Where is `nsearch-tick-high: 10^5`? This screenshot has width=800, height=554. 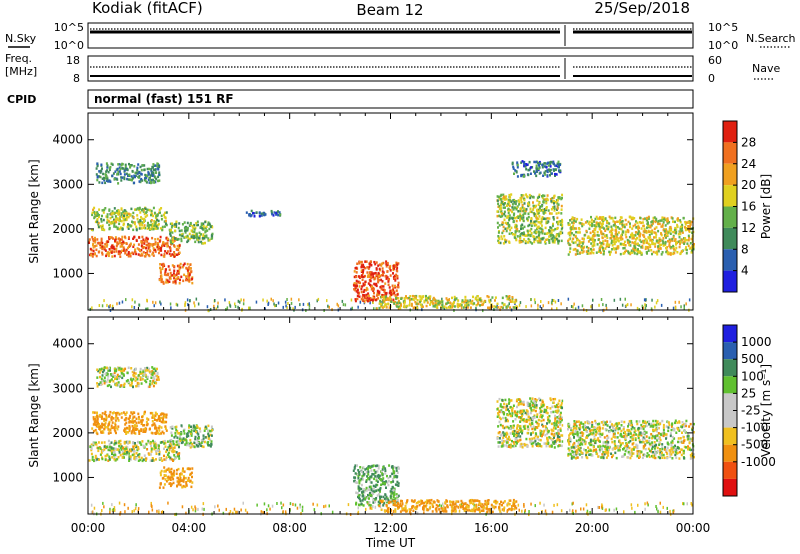 nsearch-tick-high: 10^5 is located at coordinates (723, 27).